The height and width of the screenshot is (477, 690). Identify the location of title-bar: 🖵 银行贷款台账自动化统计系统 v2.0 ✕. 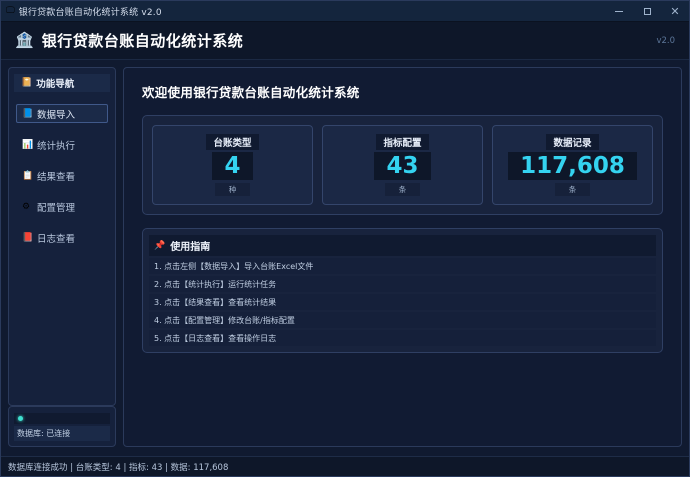
(345, 11).